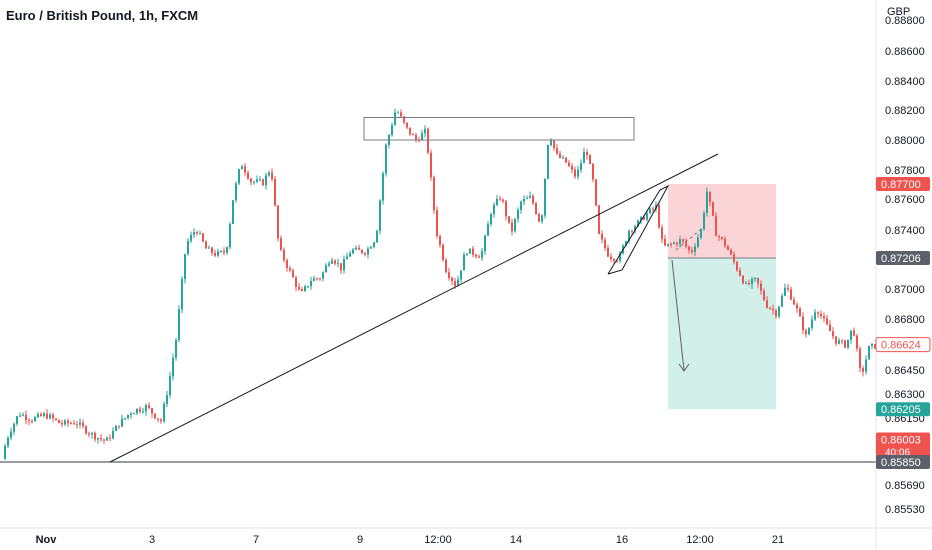 The height and width of the screenshot is (550, 932). Describe the element at coordinates (102, 15) in the screenshot. I see `chart-title: Euro / British Pound, 1h, FXCM` at that location.